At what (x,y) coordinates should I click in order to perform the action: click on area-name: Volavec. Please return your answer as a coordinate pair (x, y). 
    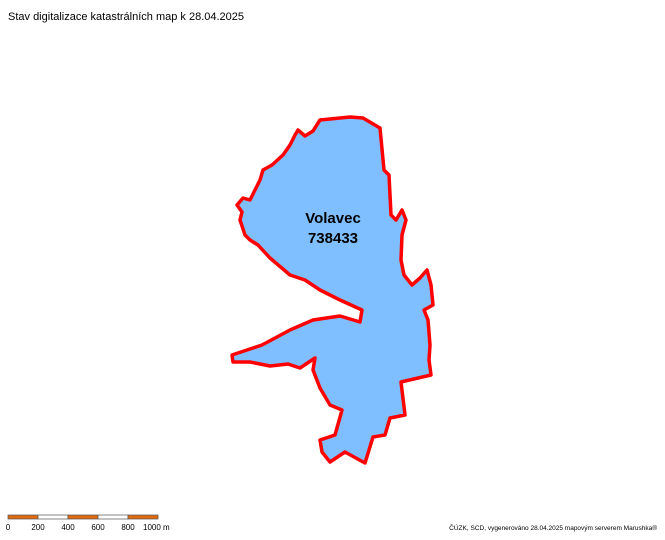
    Looking at the image, I should click on (333, 218).